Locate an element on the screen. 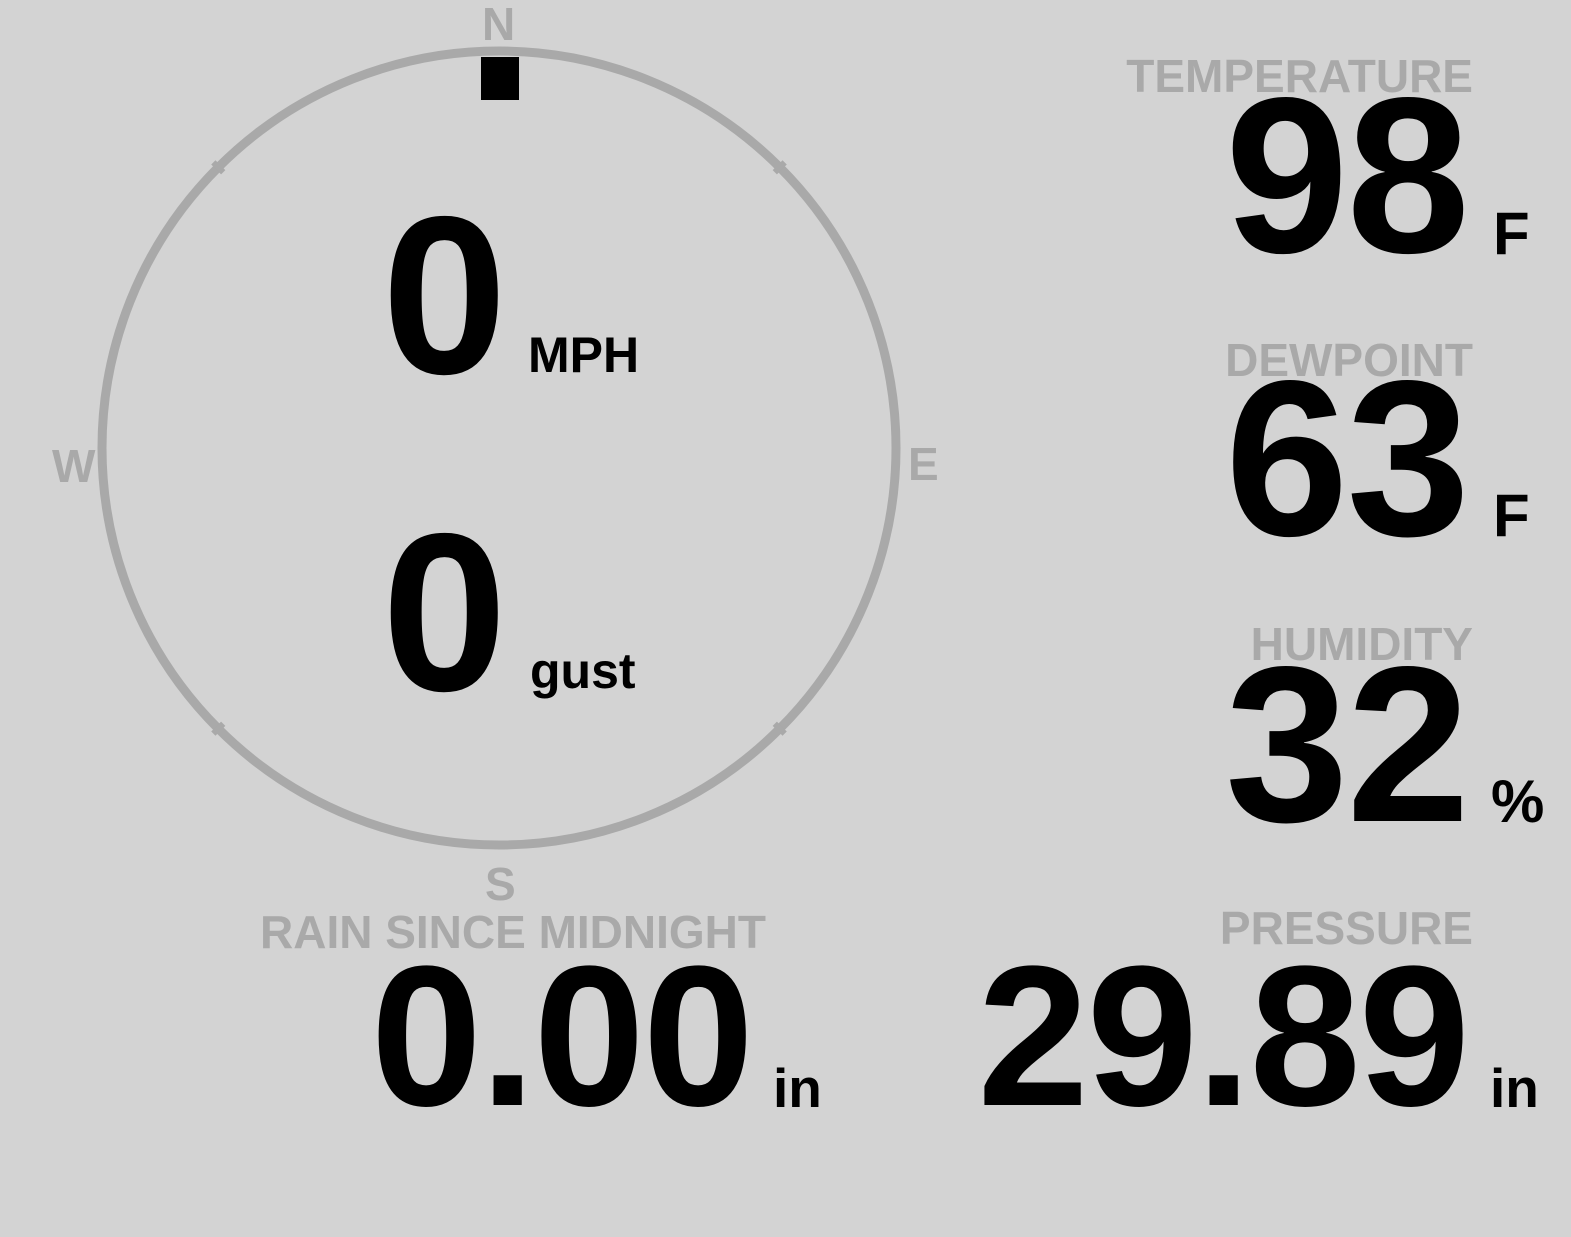 This screenshot has height=1237, width=1571. wind-speed-value: 0 is located at coordinates (444, 295).